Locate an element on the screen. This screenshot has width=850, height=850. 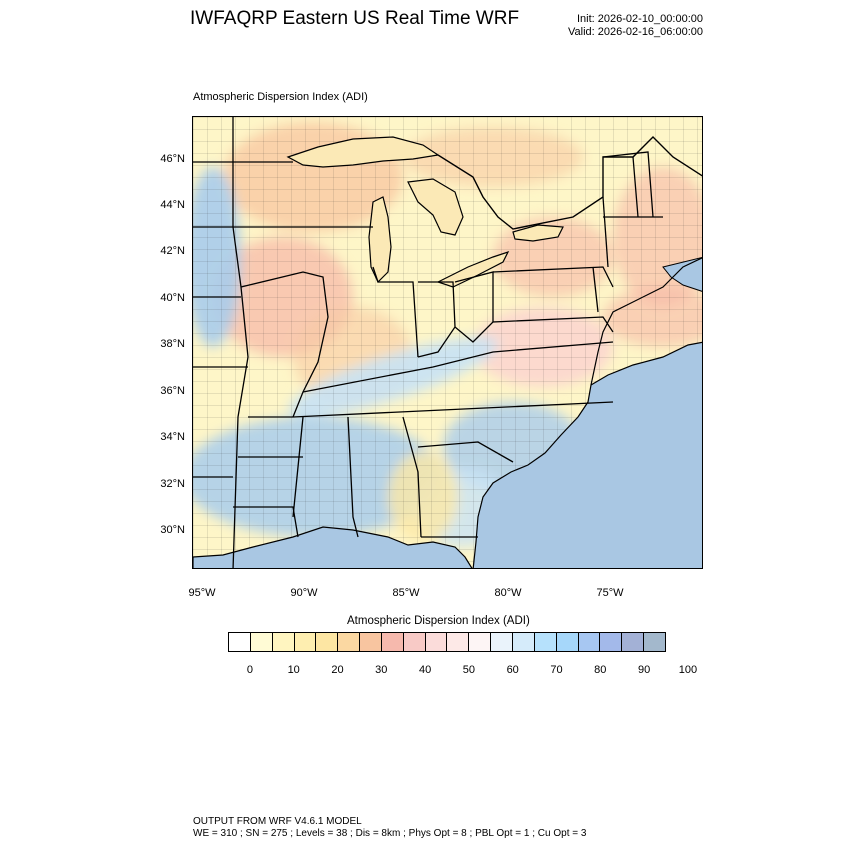
init-time: Init: 2026-02-10_00:00:00 is located at coordinates (640, 19).